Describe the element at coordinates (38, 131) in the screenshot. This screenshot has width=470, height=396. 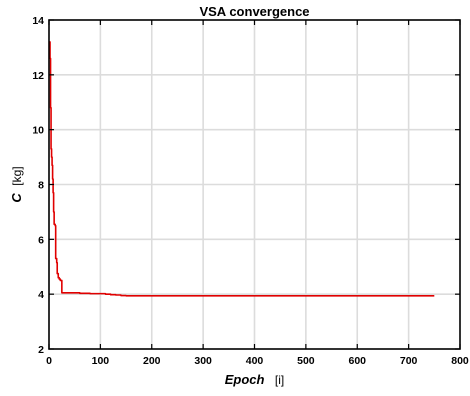
I see `y-tick-label: 10` at that location.